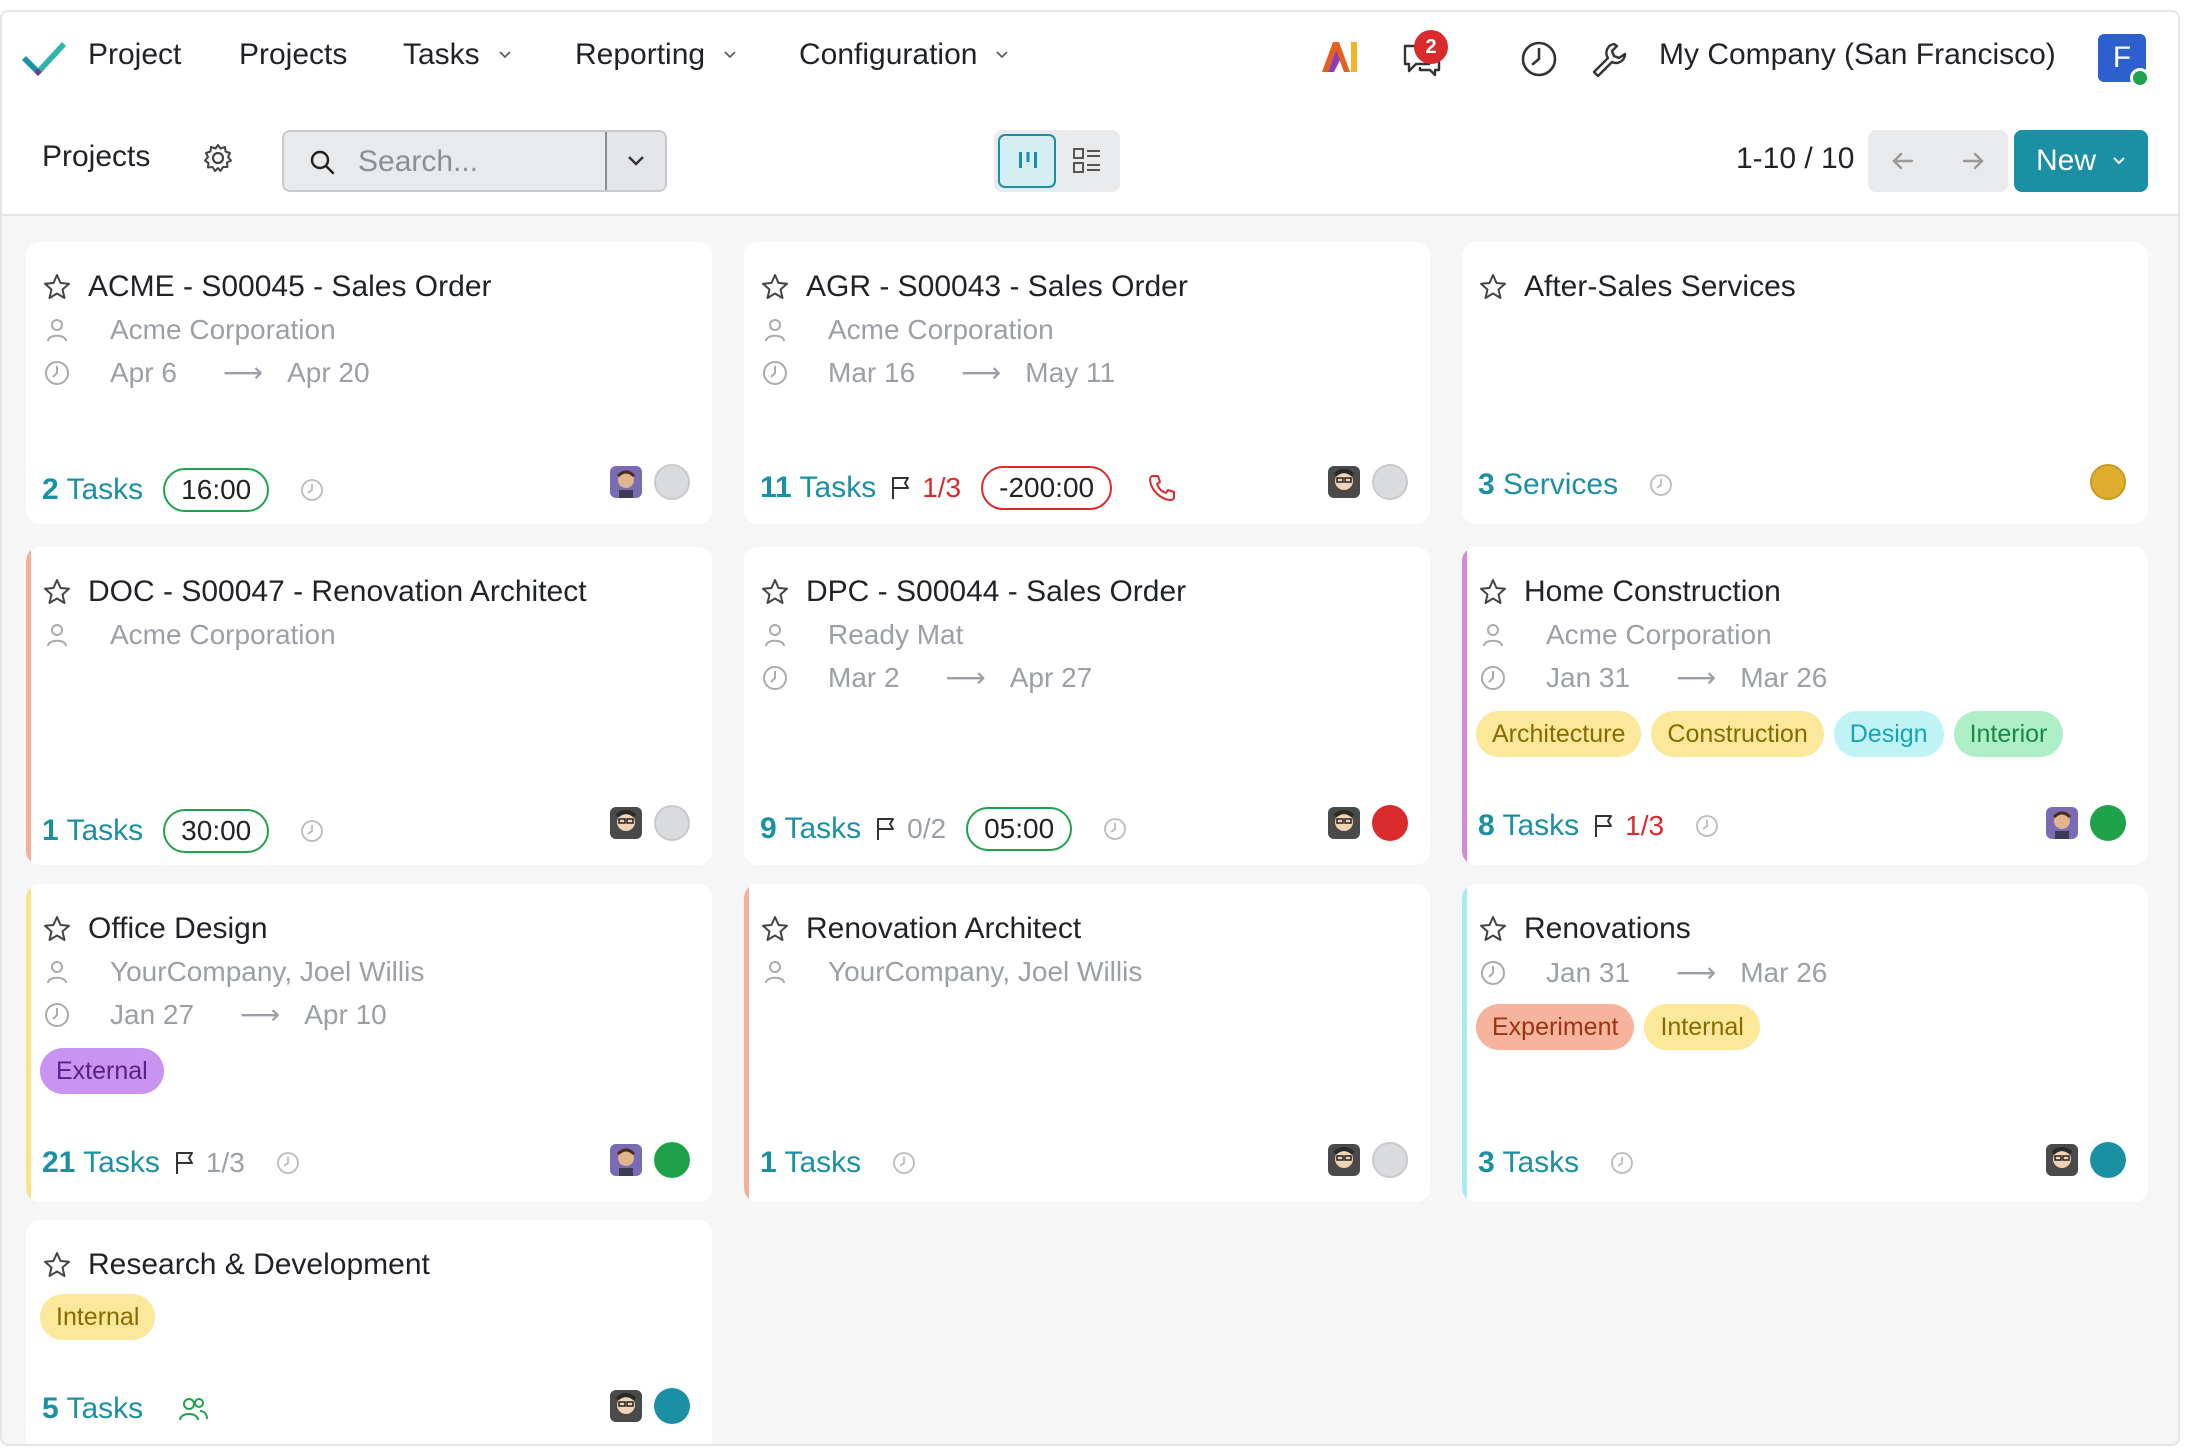  I want to click on search-options-toggle, so click(635, 161).